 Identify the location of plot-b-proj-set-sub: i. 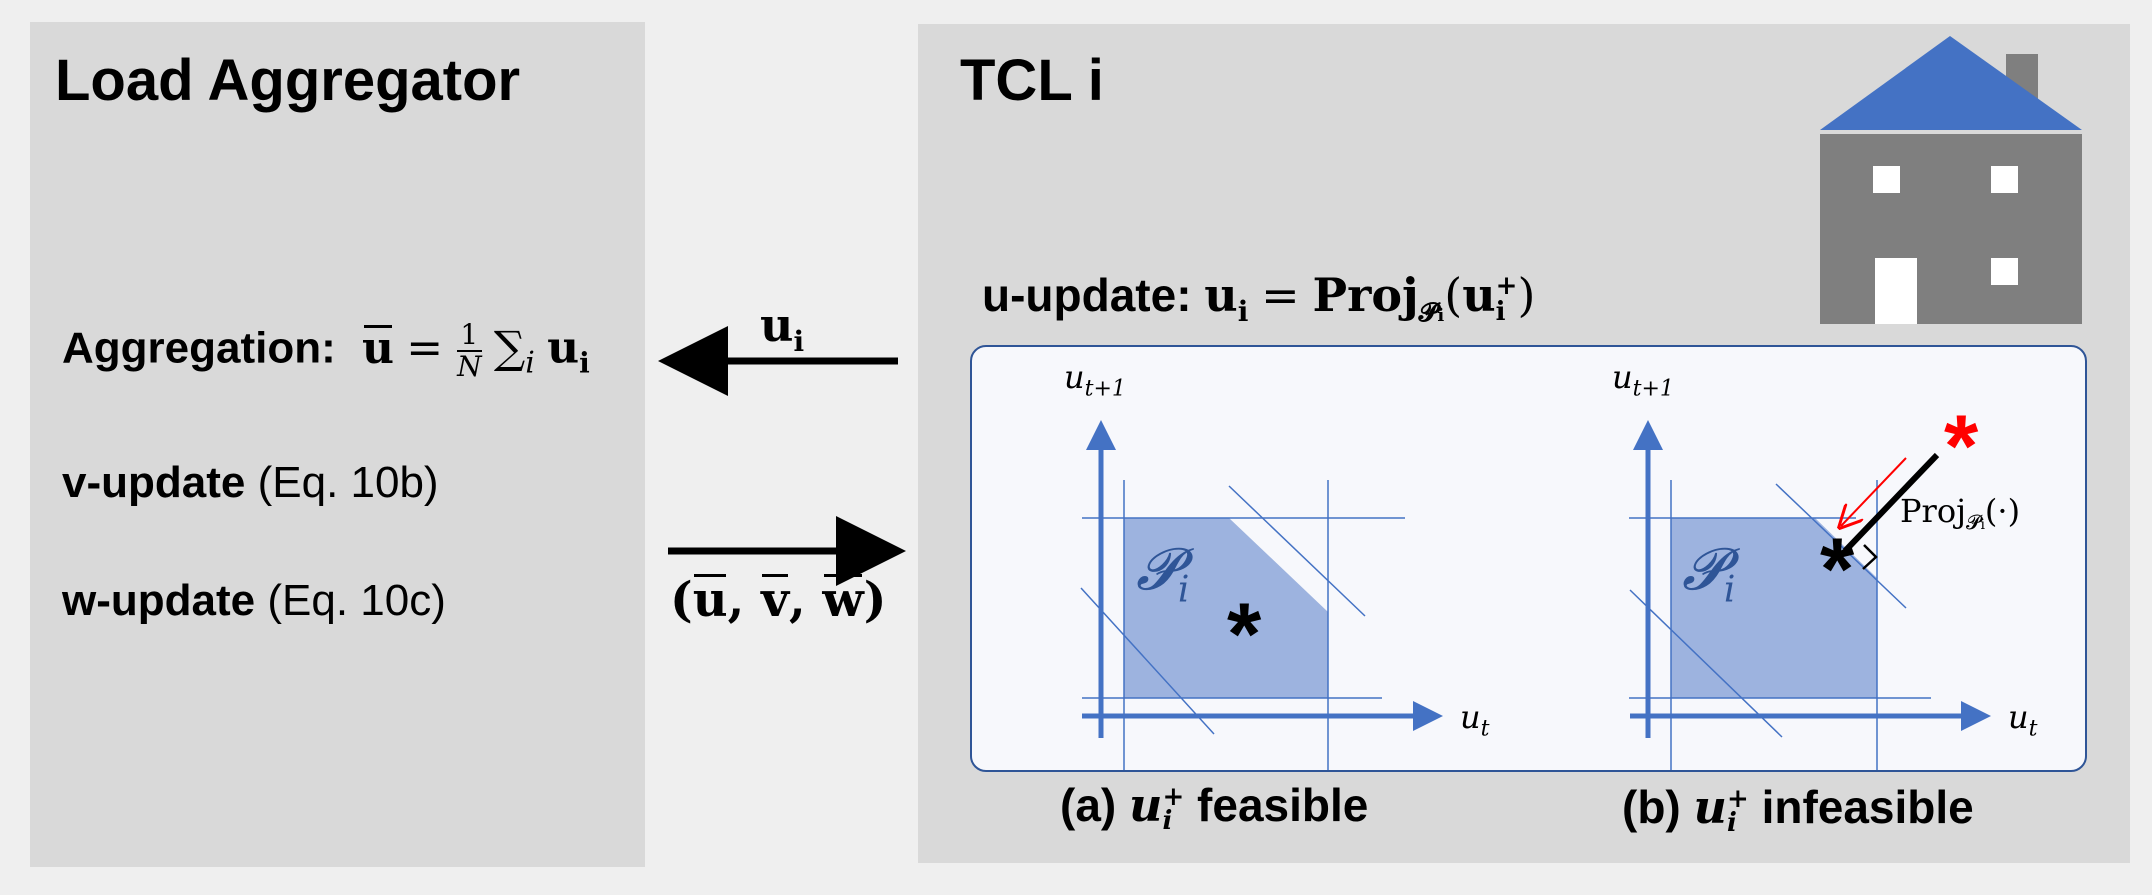
(1982, 525).